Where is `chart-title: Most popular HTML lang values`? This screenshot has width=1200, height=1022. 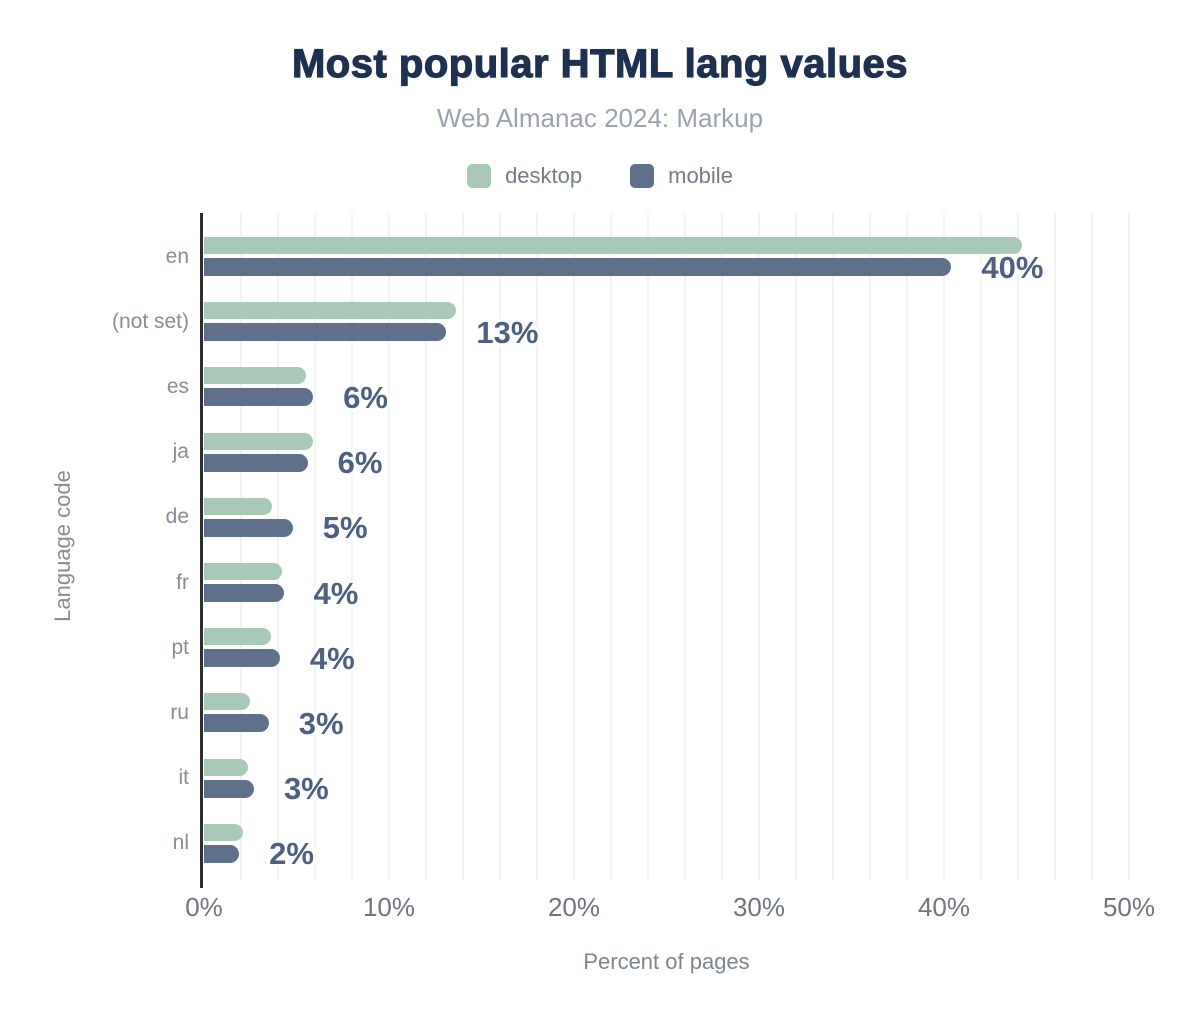 chart-title: Most popular HTML lang values is located at coordinates (600, 63).